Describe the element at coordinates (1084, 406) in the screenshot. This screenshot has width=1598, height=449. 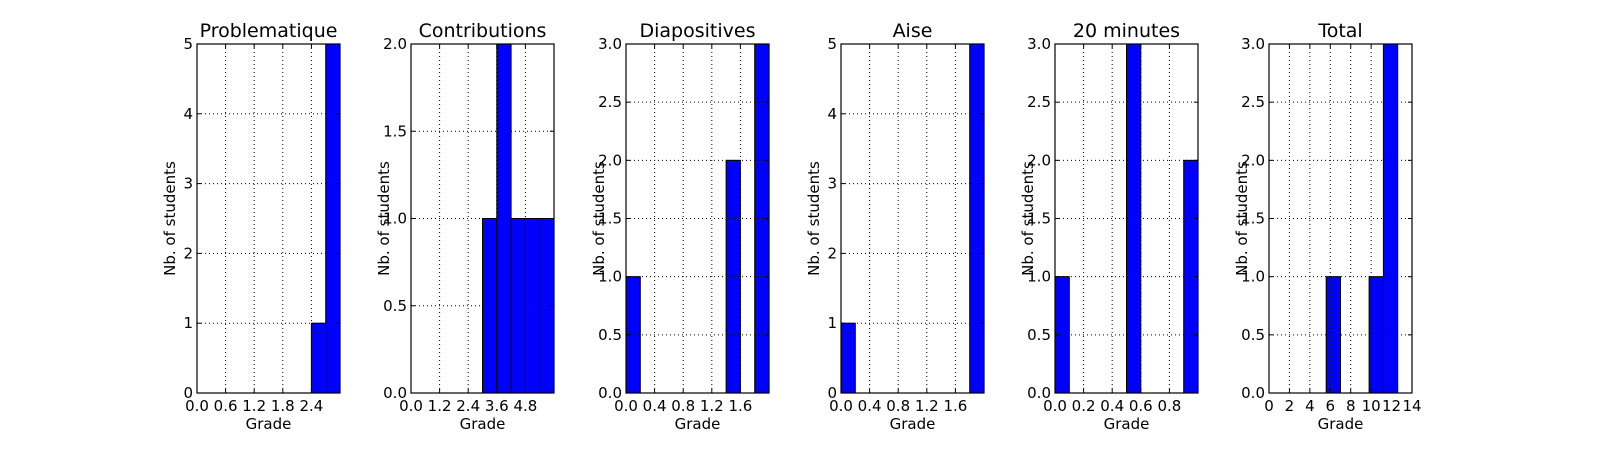
I see `x-tick-label: 0.2` at that location.